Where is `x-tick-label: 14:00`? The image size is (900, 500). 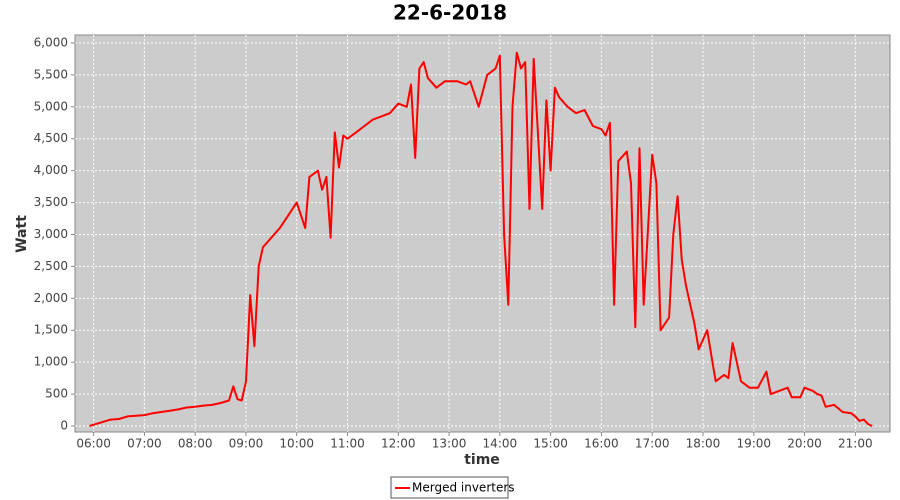 x-tick-label: 14:00 is located at coordinates (500, 444).